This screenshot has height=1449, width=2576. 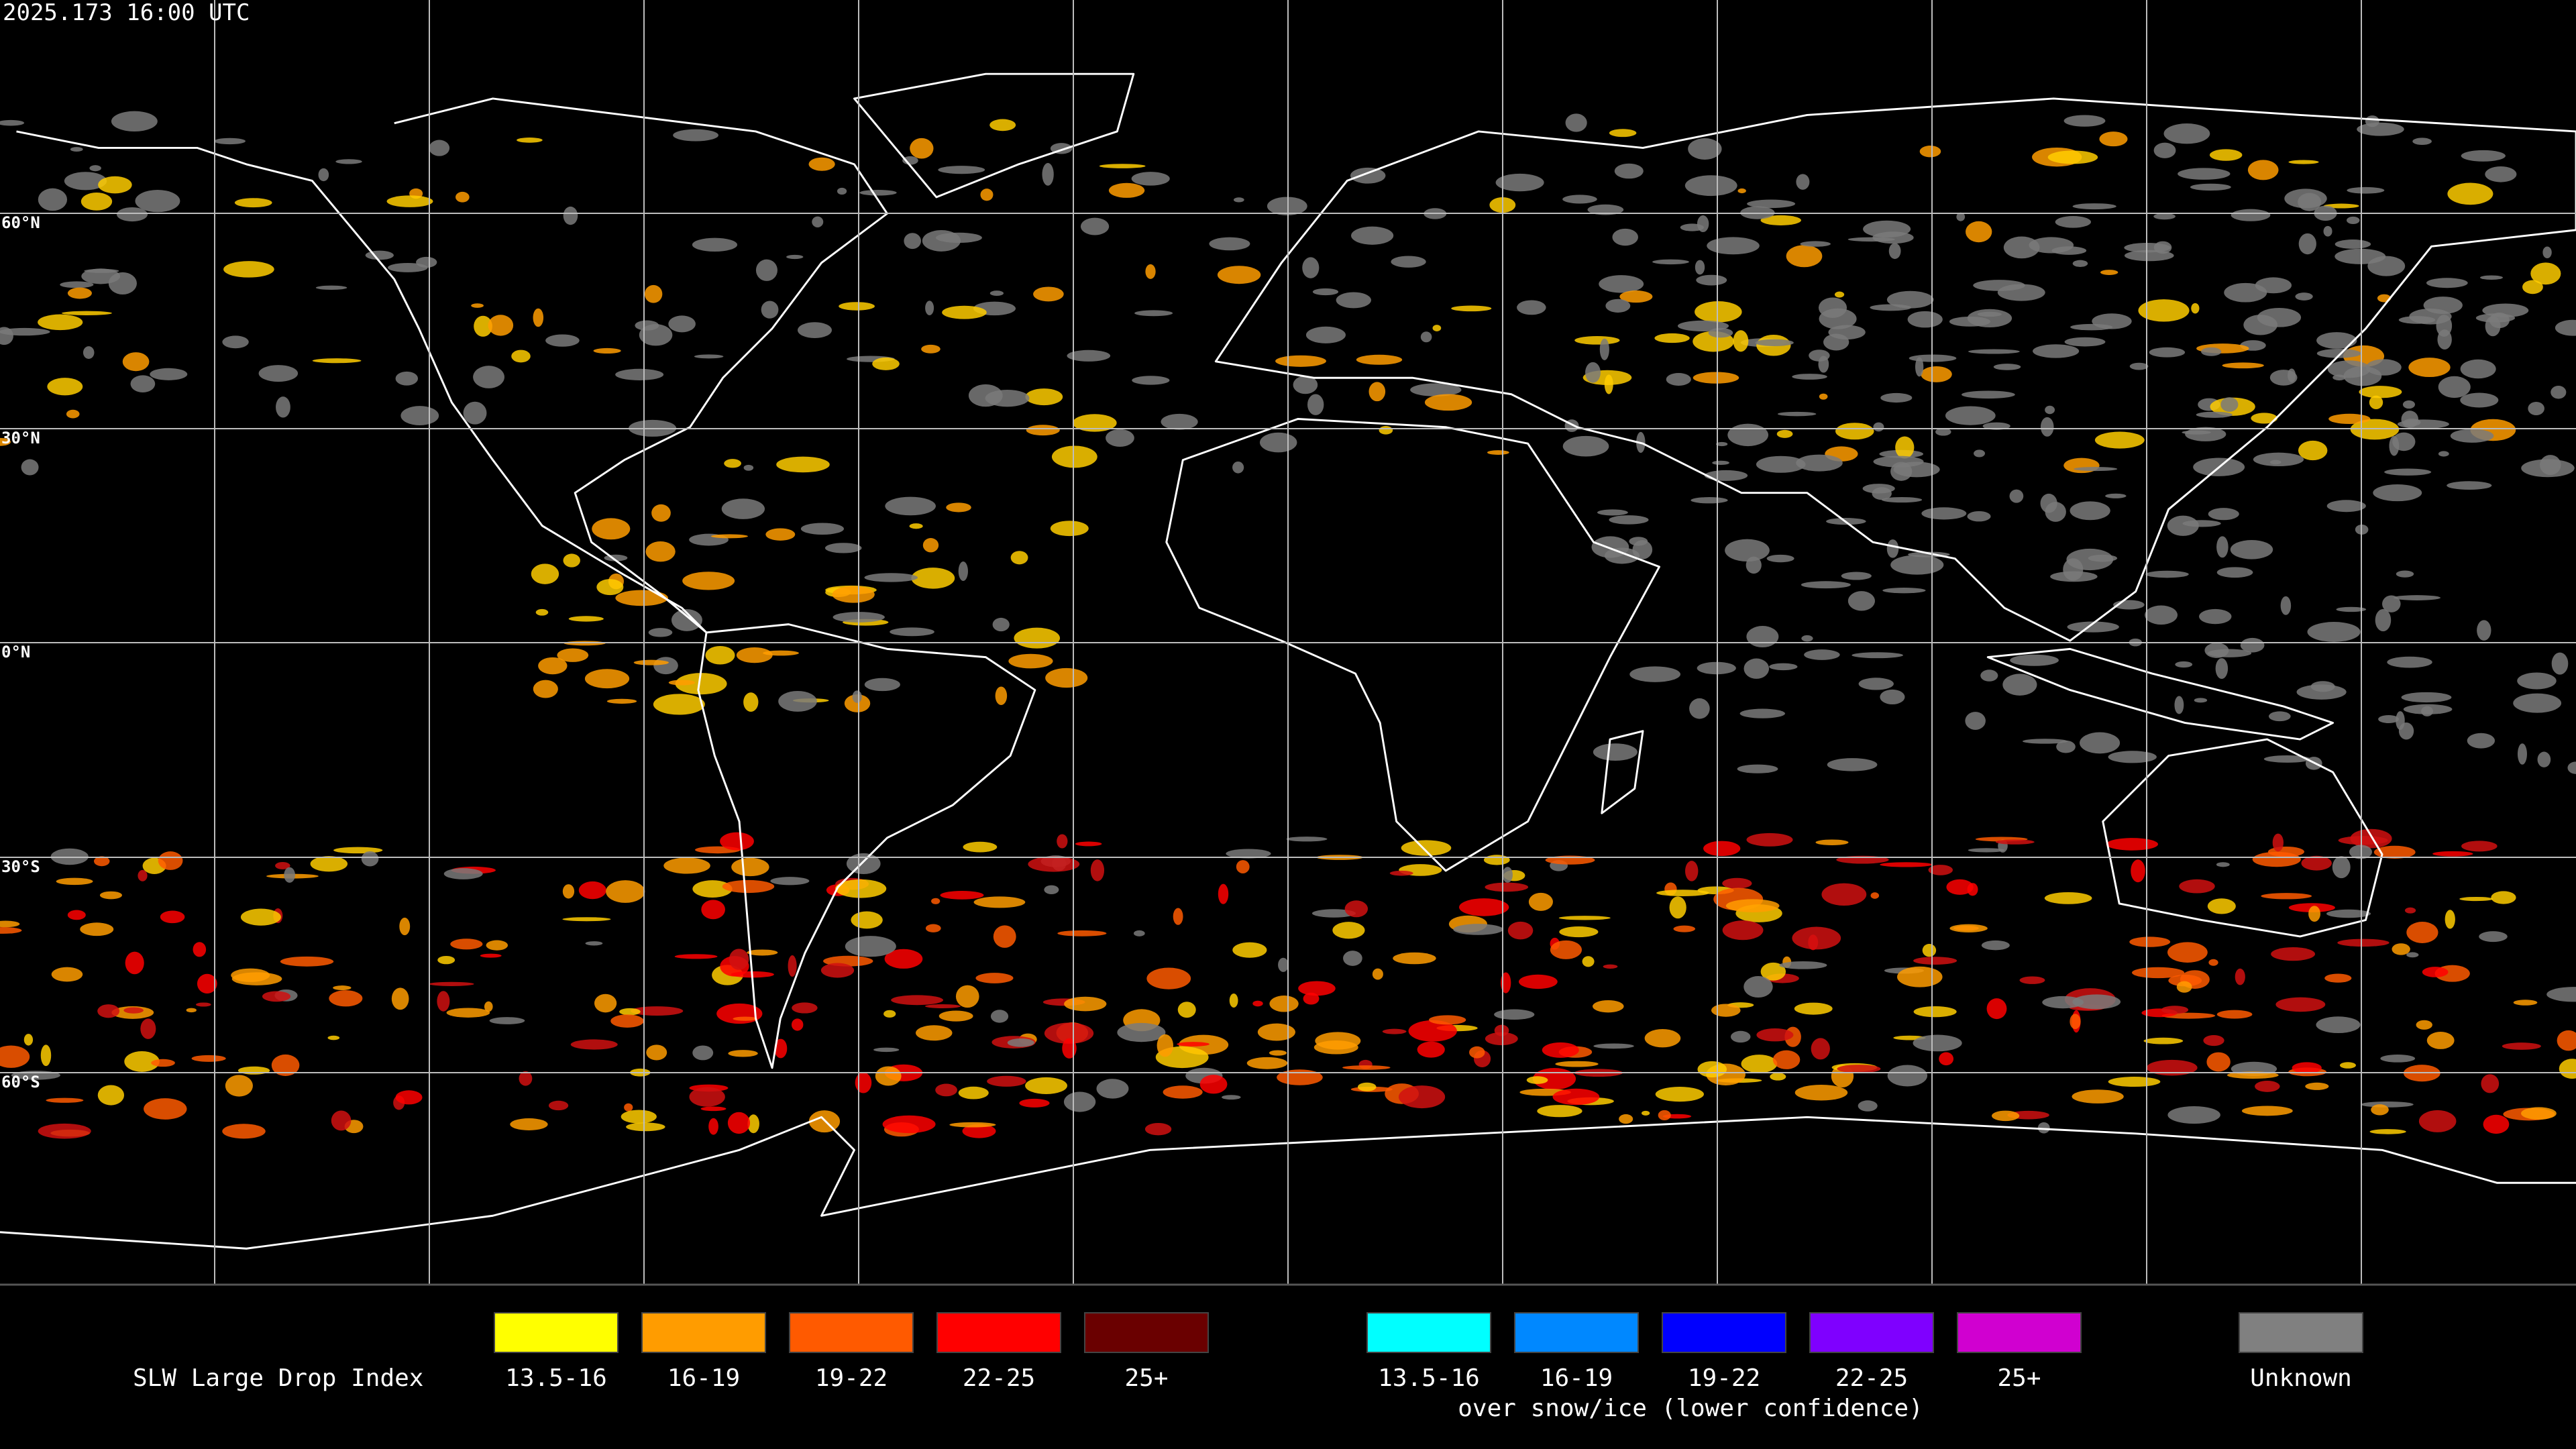 What do you see at coordinates (2301, 1378) in the screenshot?
I see `legend-label: Unknown` at bounding box center [2301, 1378].